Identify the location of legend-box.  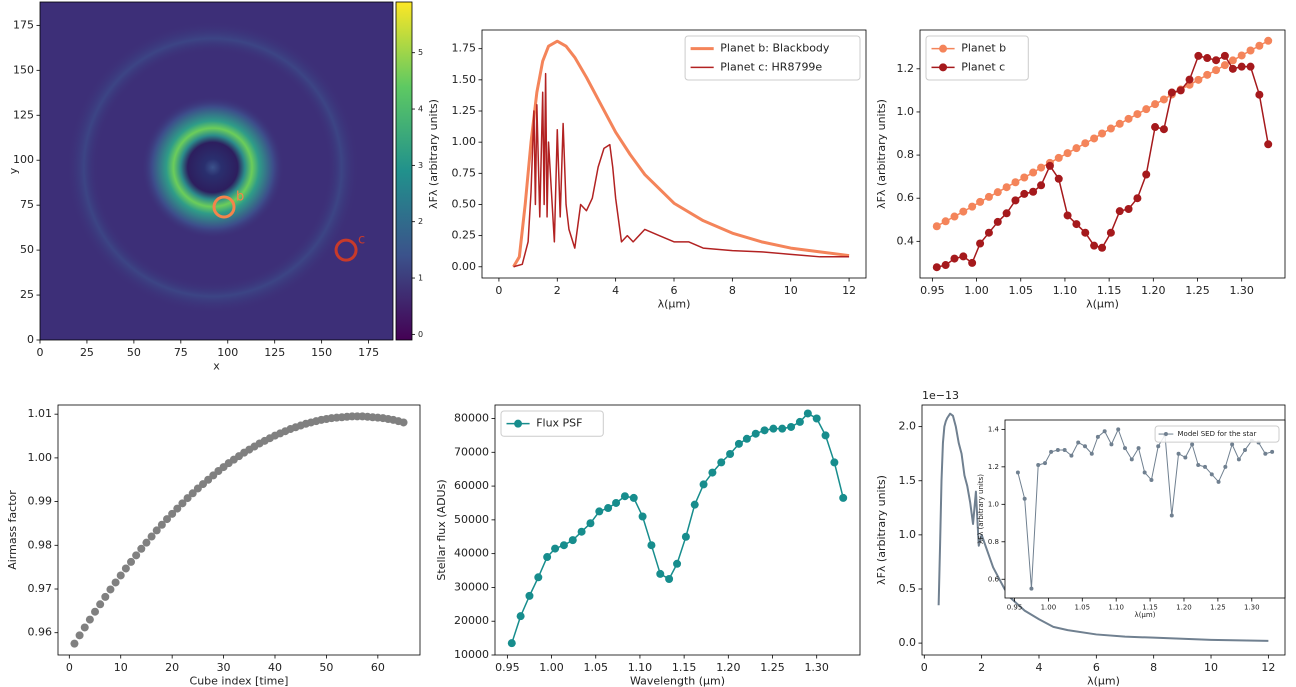
(977, 58).